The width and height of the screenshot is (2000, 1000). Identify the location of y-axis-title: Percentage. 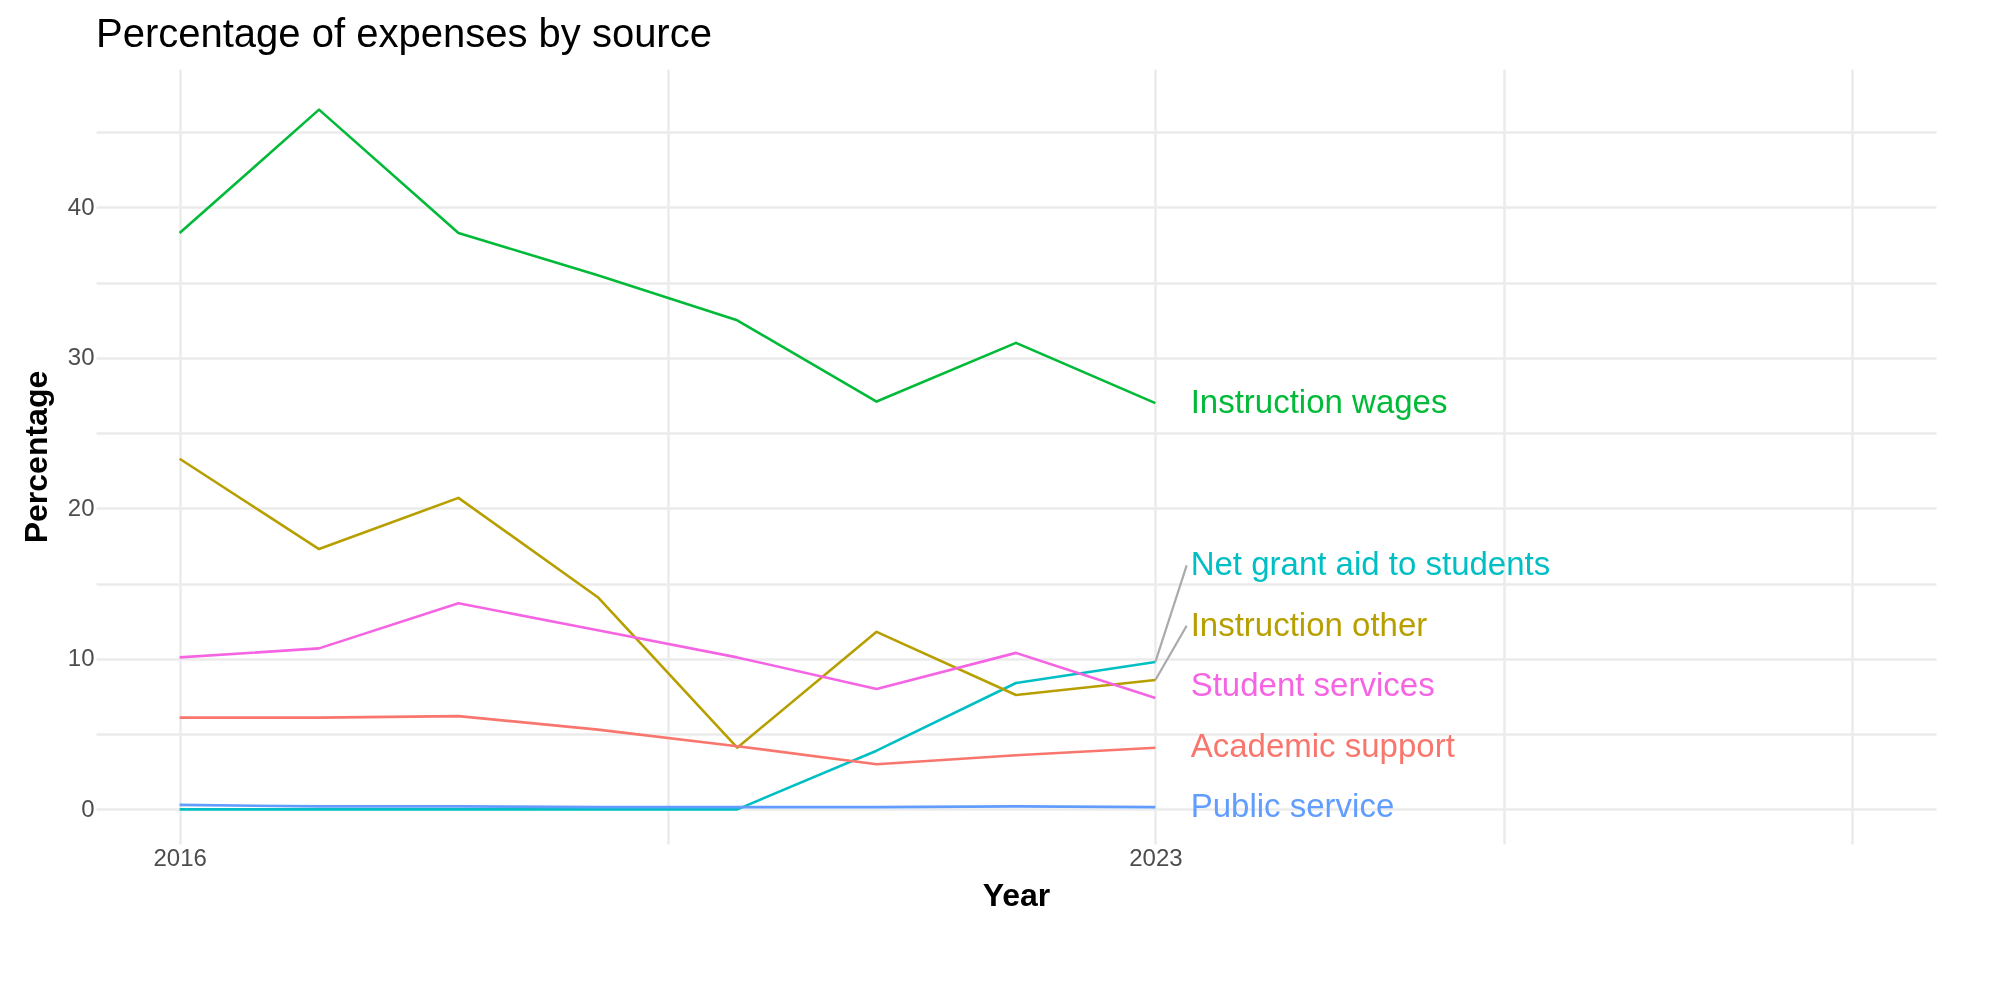
(35, 457).